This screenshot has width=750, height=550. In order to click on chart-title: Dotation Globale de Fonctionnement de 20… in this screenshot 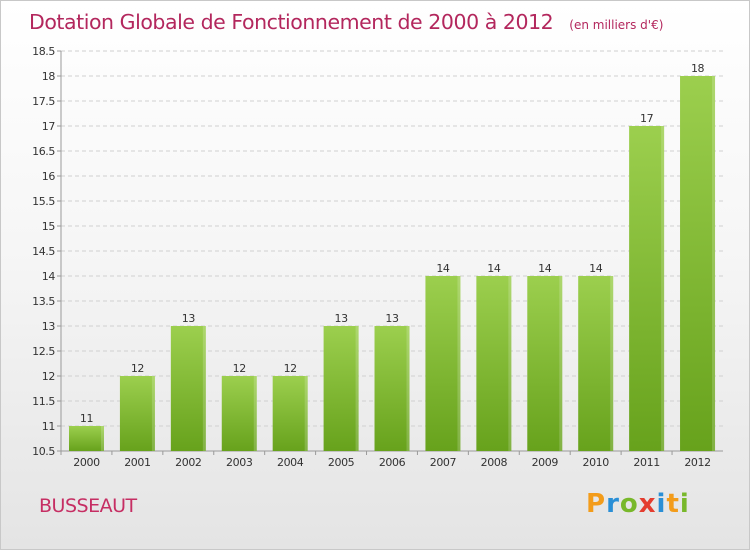, I will do `click(291, 22)`.